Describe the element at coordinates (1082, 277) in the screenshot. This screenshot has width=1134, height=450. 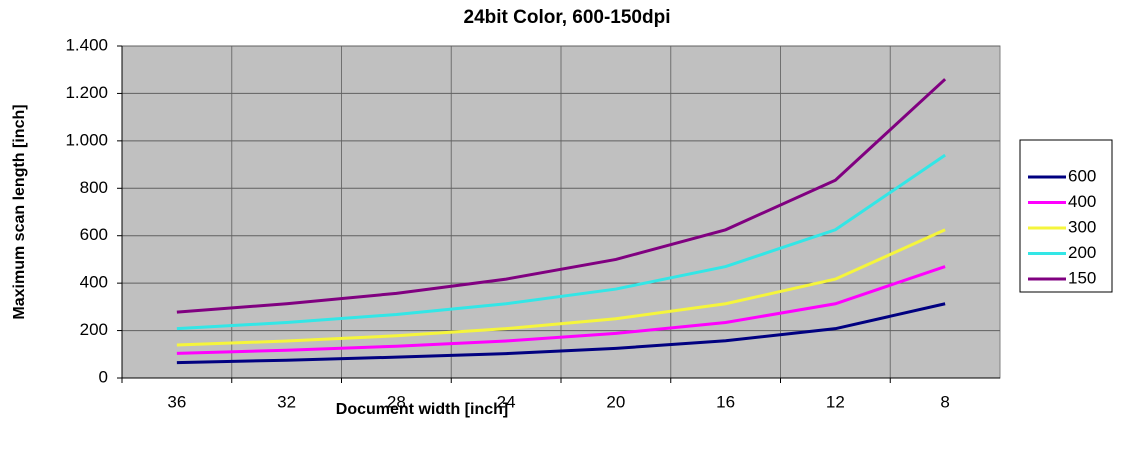
I see `legend-label: 150` at that location.